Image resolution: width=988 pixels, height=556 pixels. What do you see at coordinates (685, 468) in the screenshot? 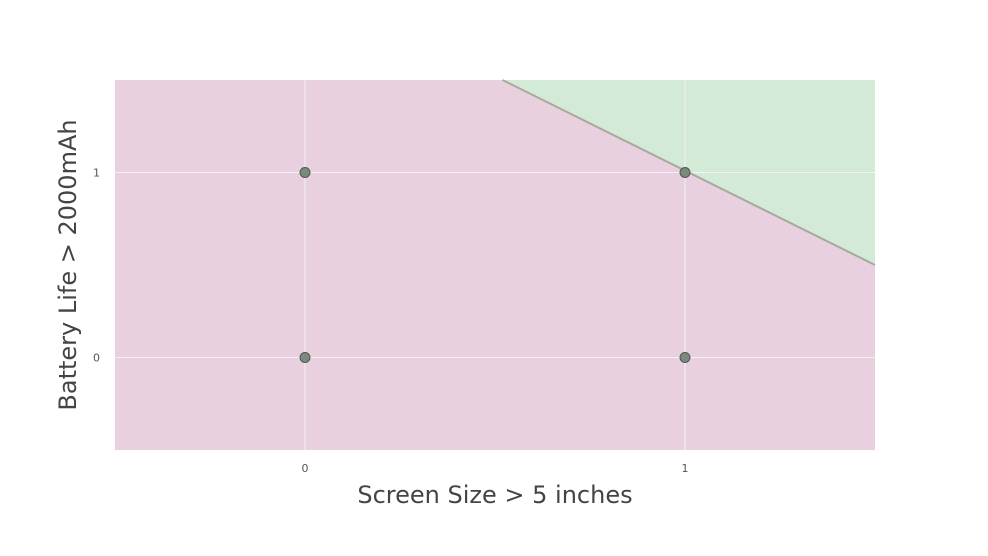
I see `x-tick-label: 1` at bounding box center [685, 468].